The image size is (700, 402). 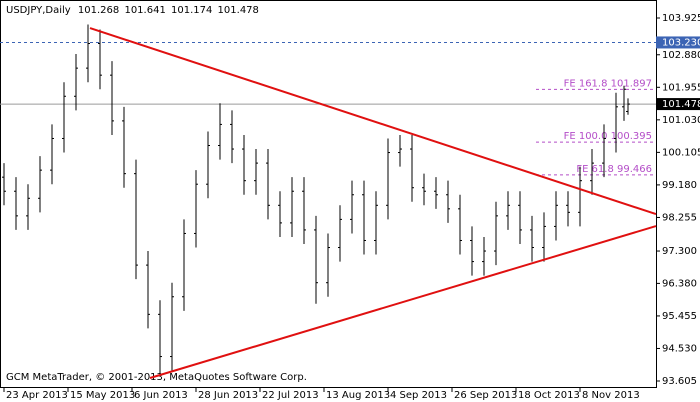 What do you see at coordinates (681, 18) in the screenshot?
I see `y-tick-label: 103.925` at bounding box center [681, 18].